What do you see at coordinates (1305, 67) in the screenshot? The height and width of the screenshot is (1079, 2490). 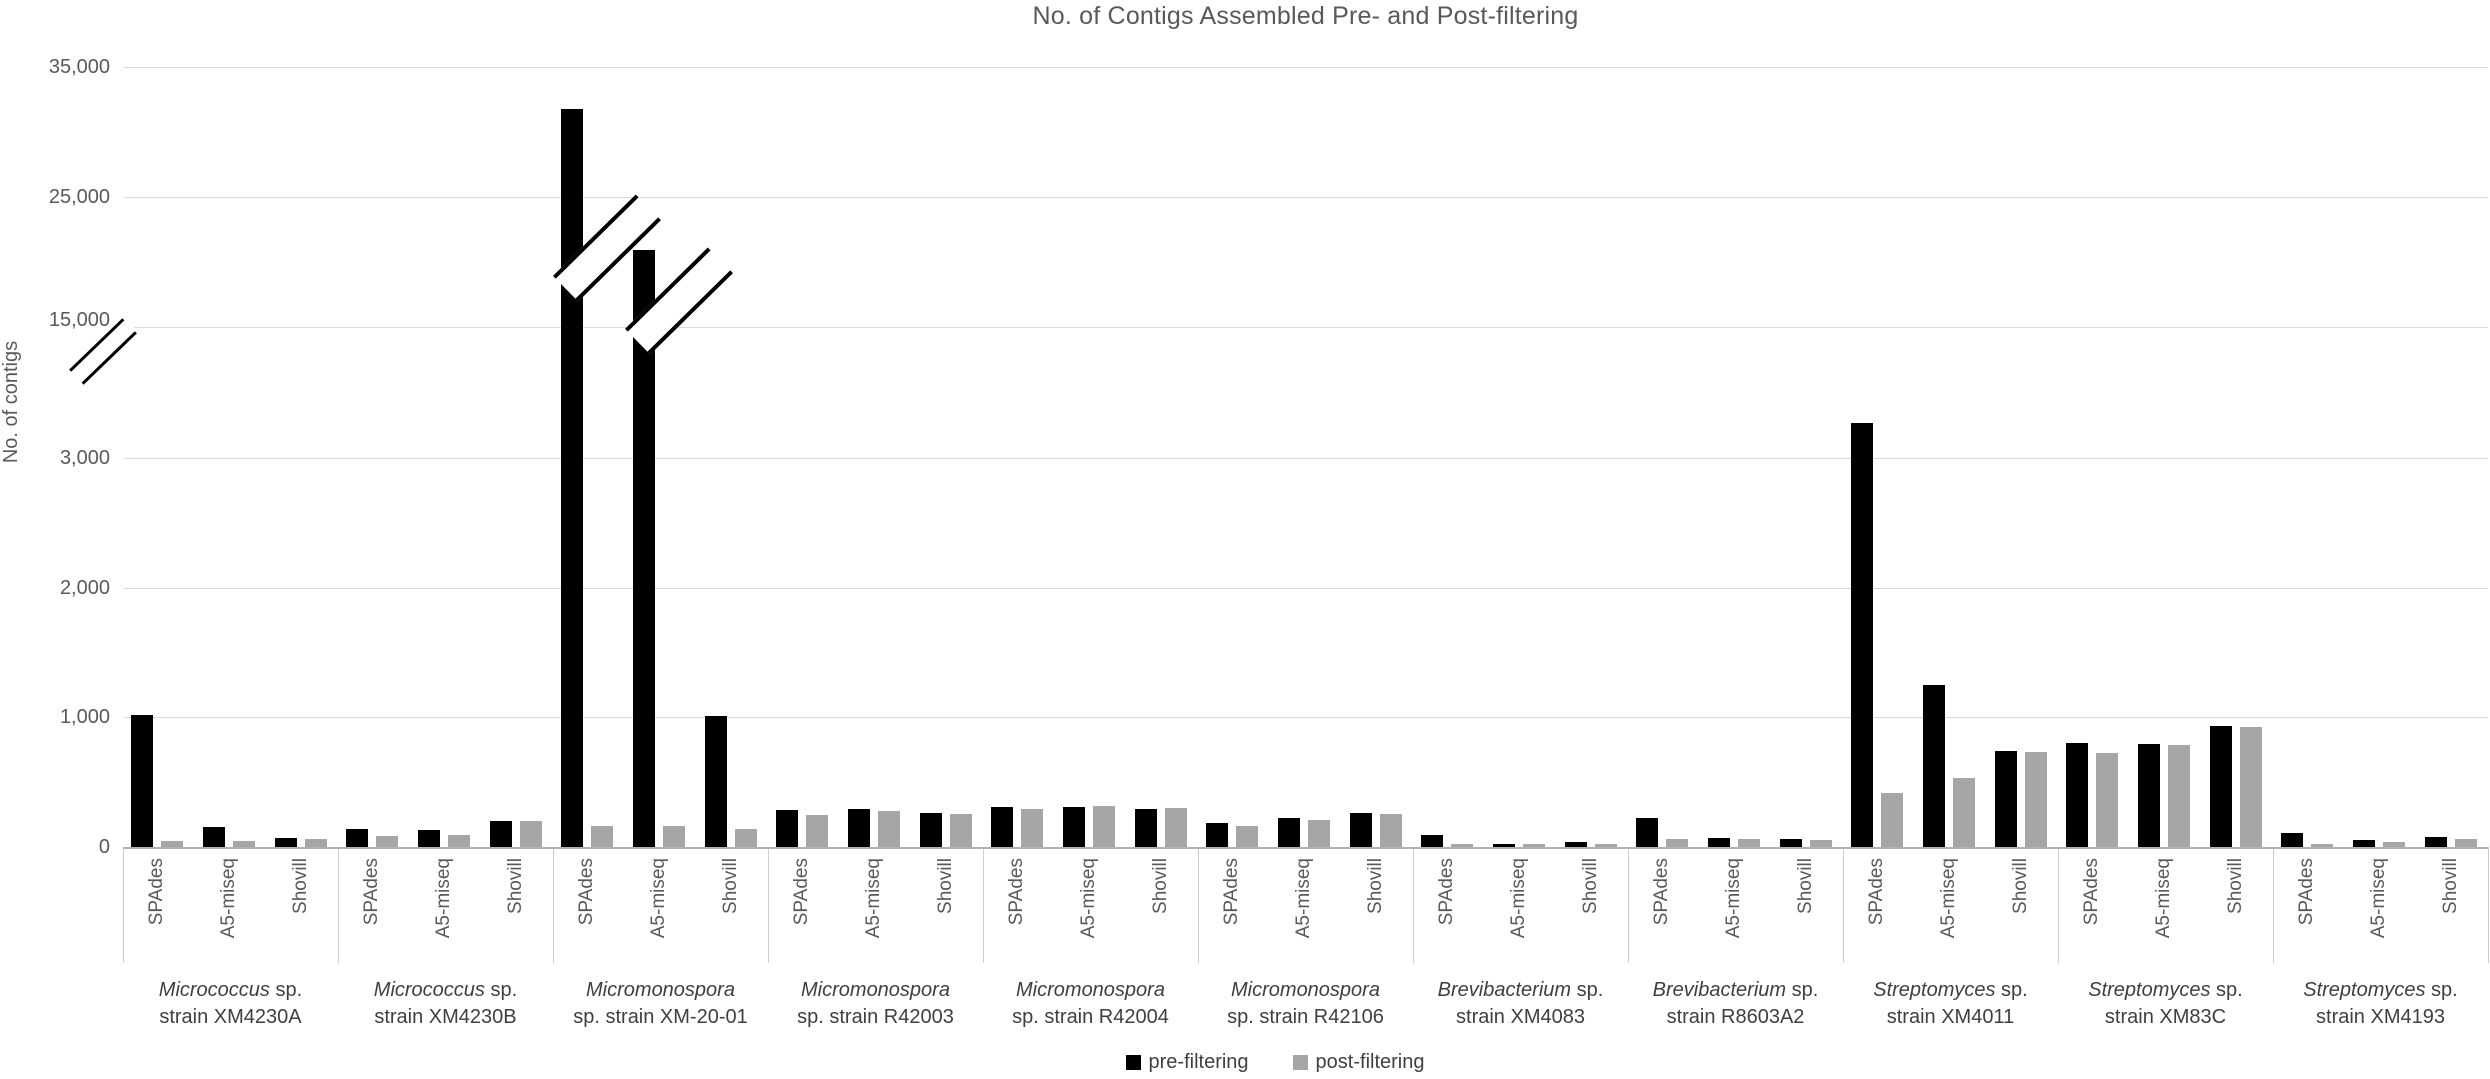 I see `gridline-35,000` at bounding box center [1305, 67].